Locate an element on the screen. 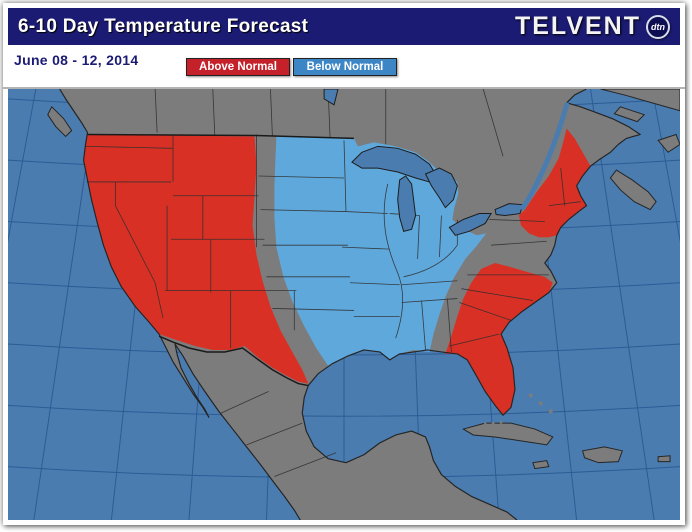  date-range: June 08 - 12, 2014 is located at coordinates (76, 60).